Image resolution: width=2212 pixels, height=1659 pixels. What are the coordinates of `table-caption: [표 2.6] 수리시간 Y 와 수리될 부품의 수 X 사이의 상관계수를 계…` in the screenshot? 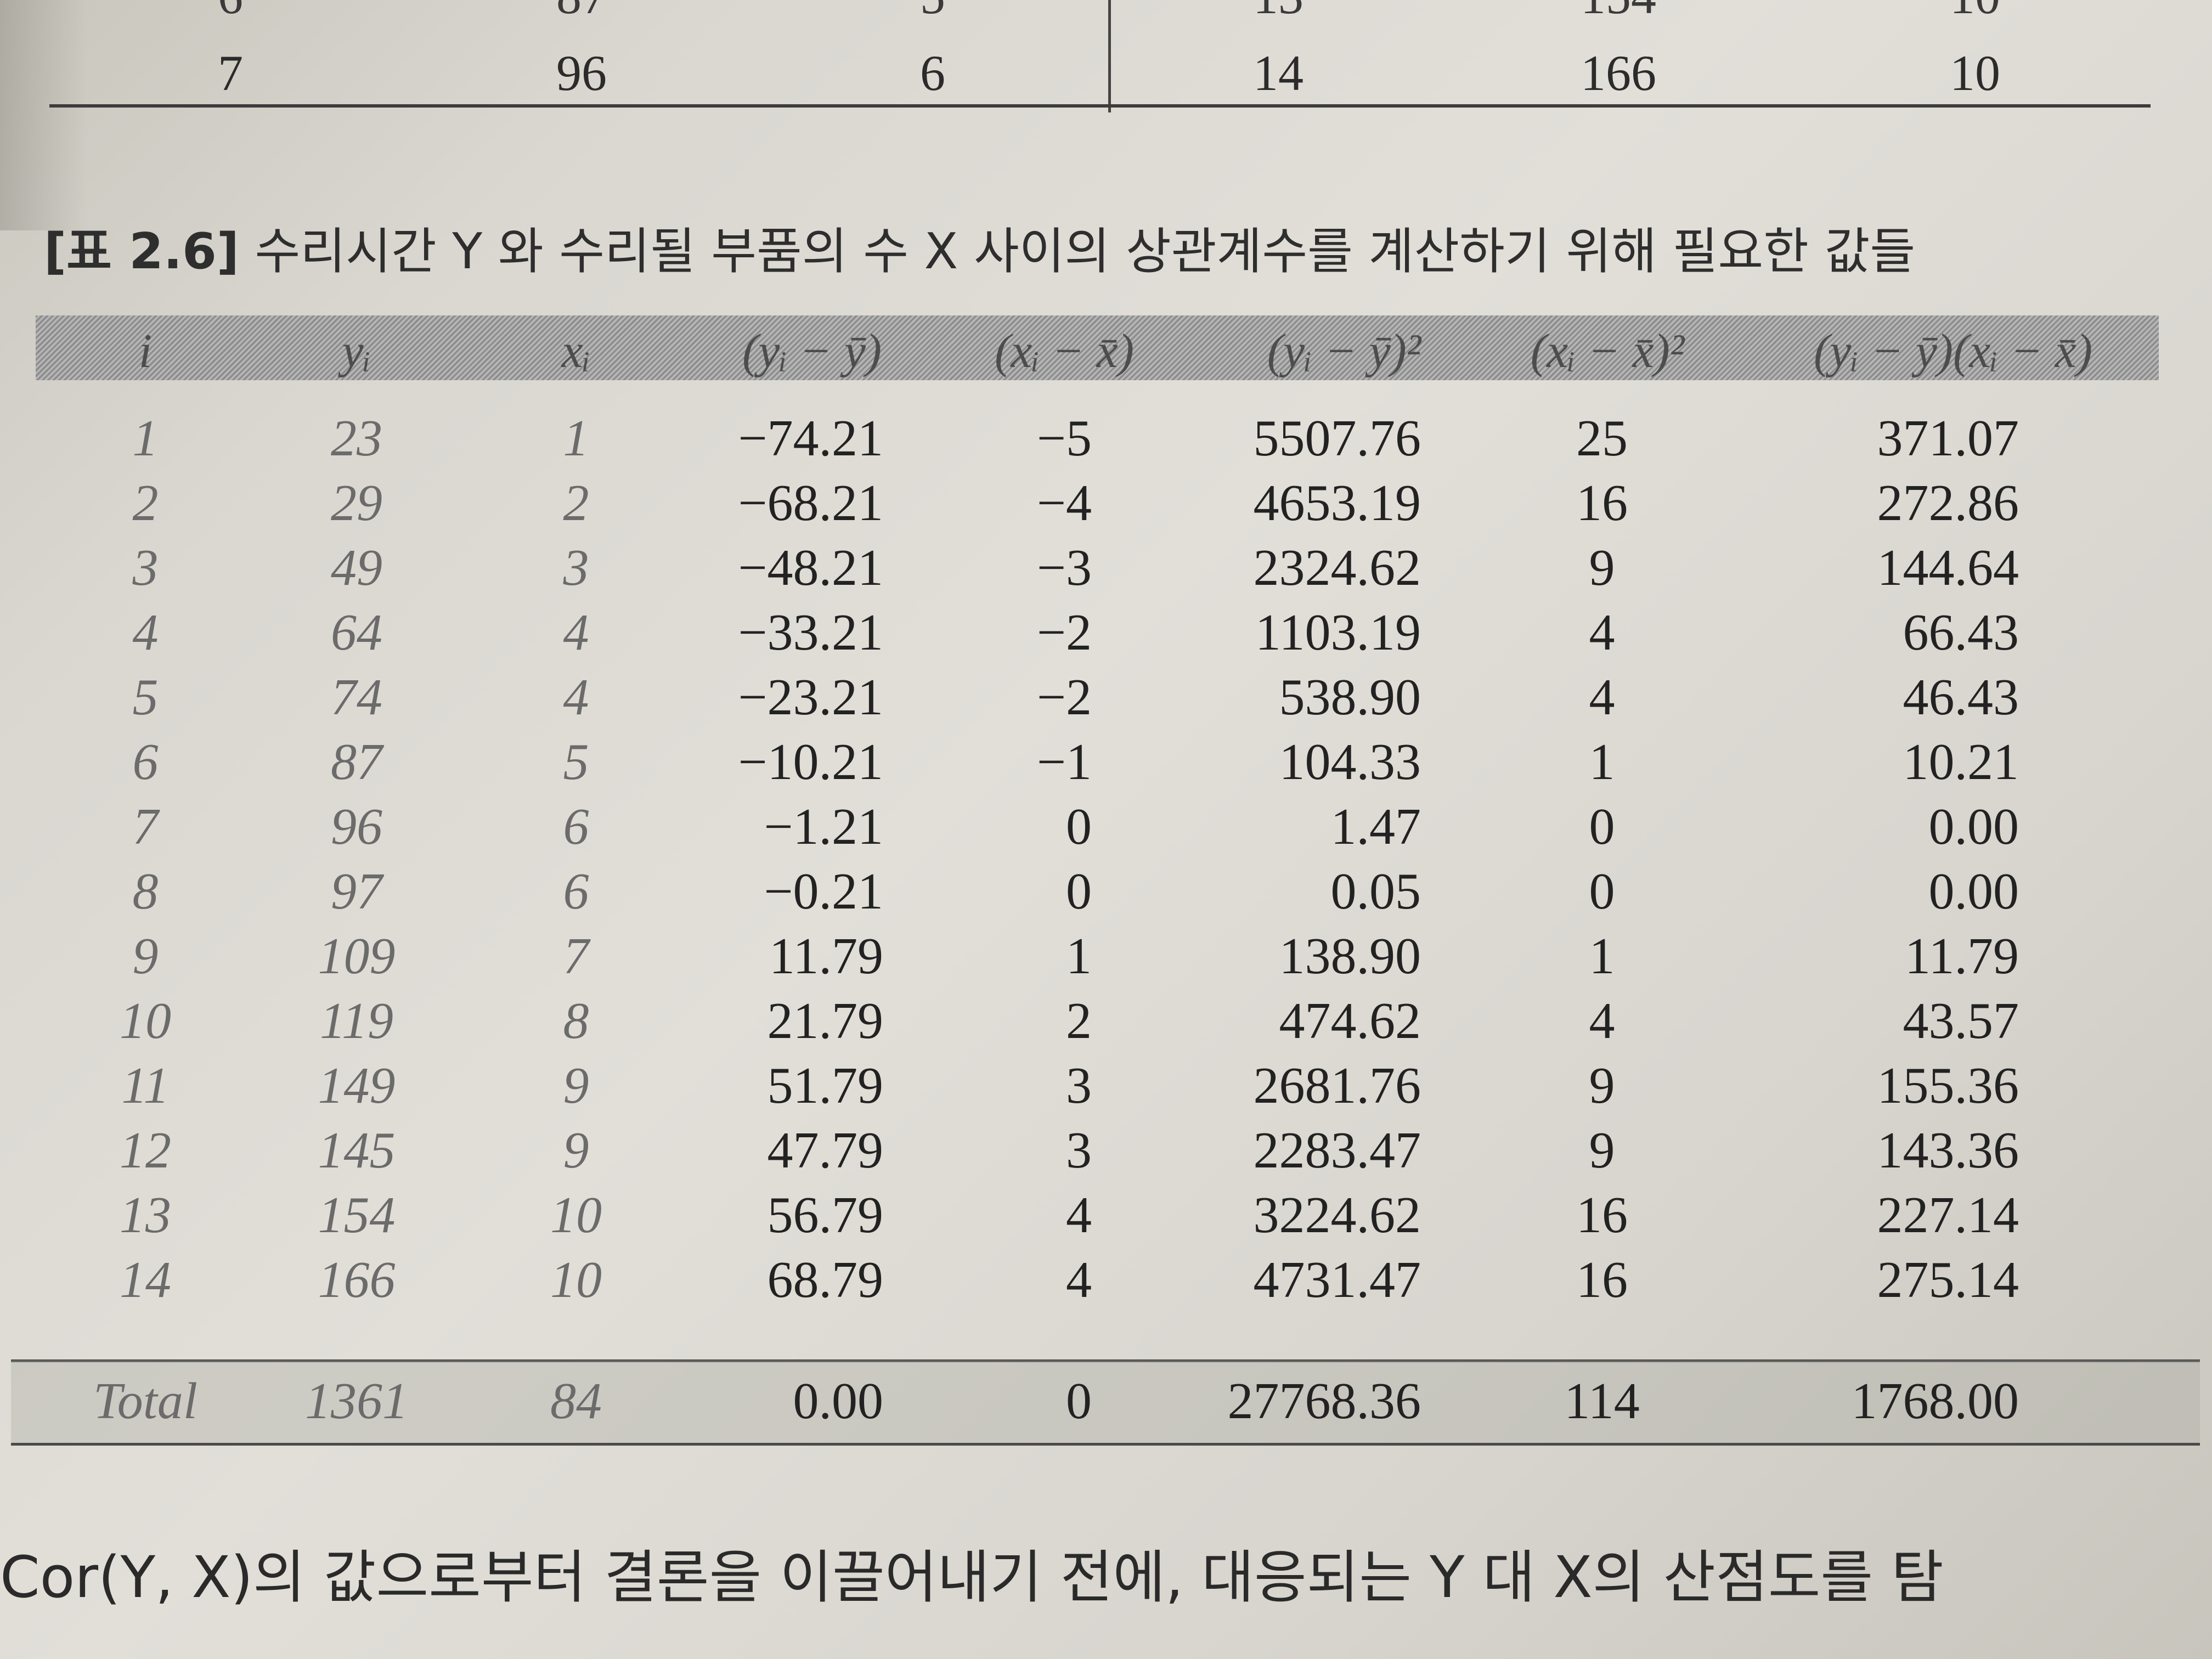 It's located at (1113, 250).